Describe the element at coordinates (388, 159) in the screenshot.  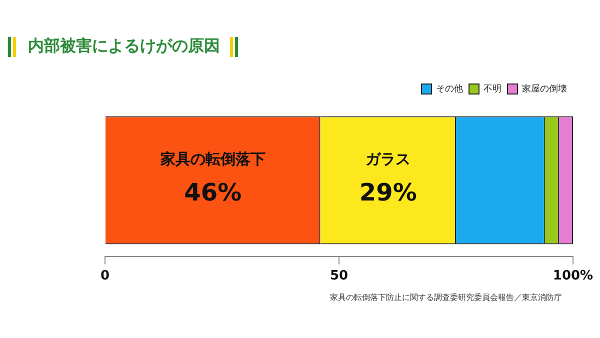
I see `series-label: ガラス` at that location.